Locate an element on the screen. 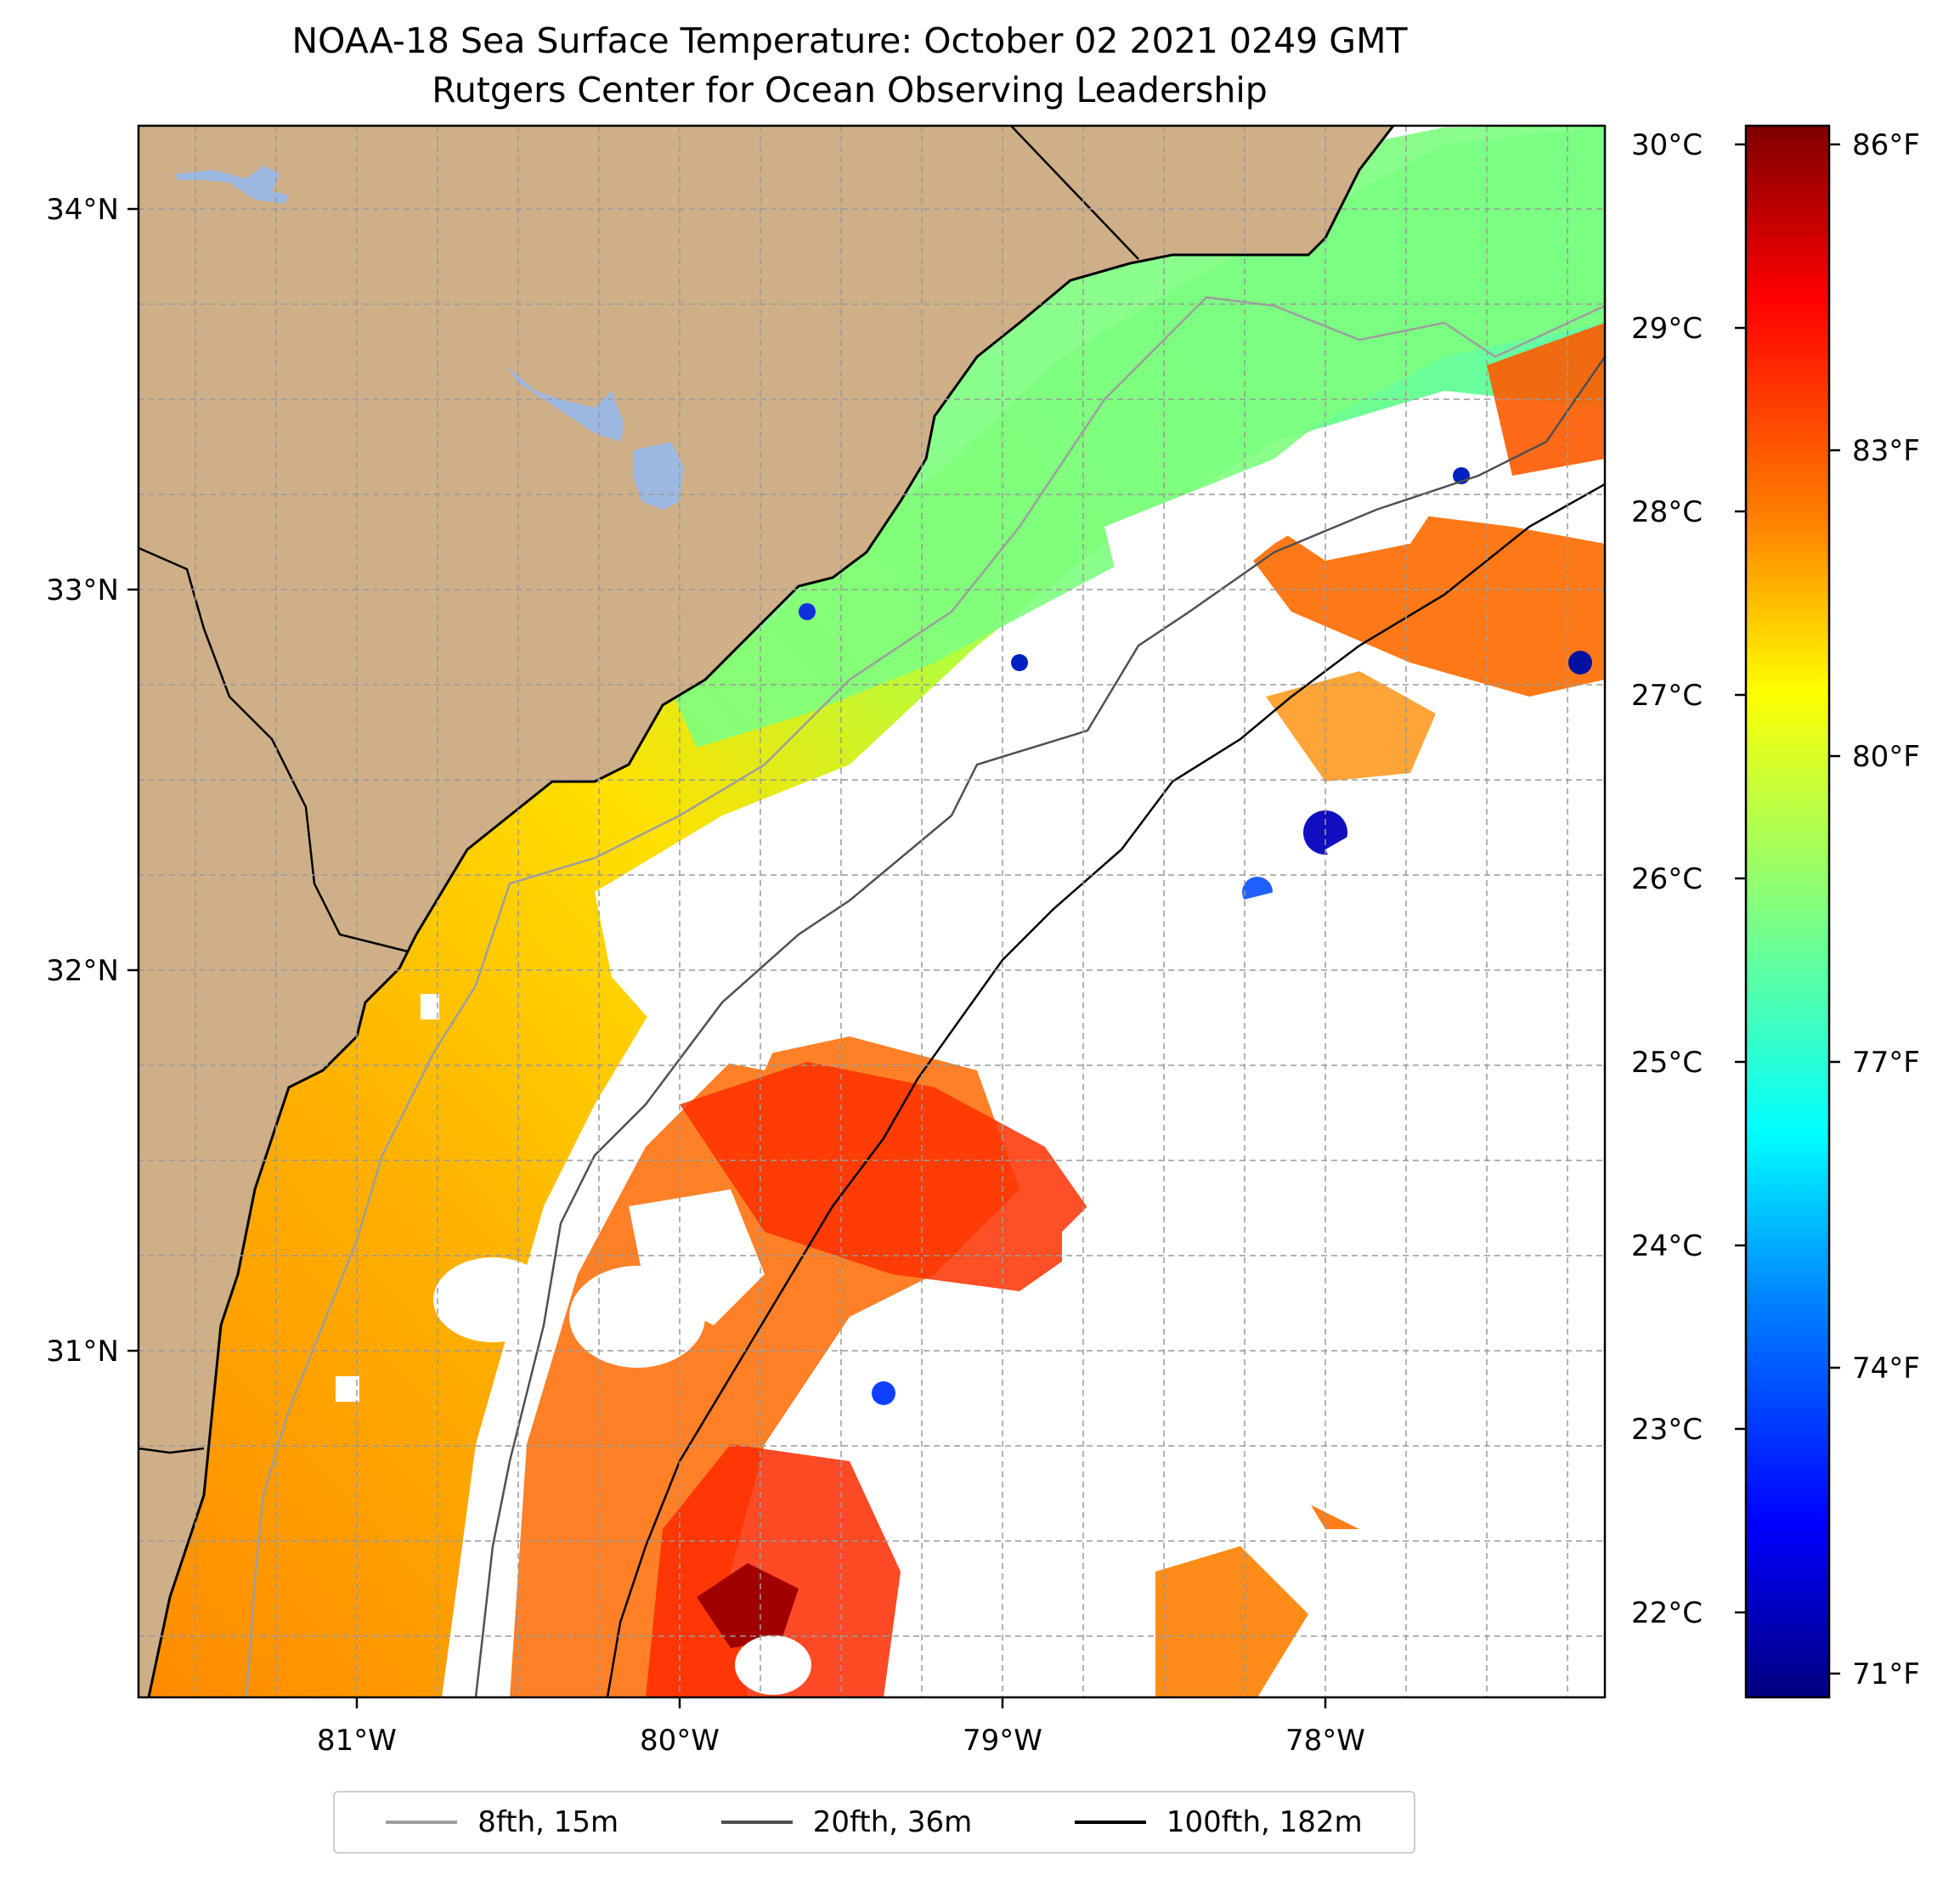 The image size is (1960, 1880). fahrenheit-label-77: 77°F is located at coordinates (1886, 1063).